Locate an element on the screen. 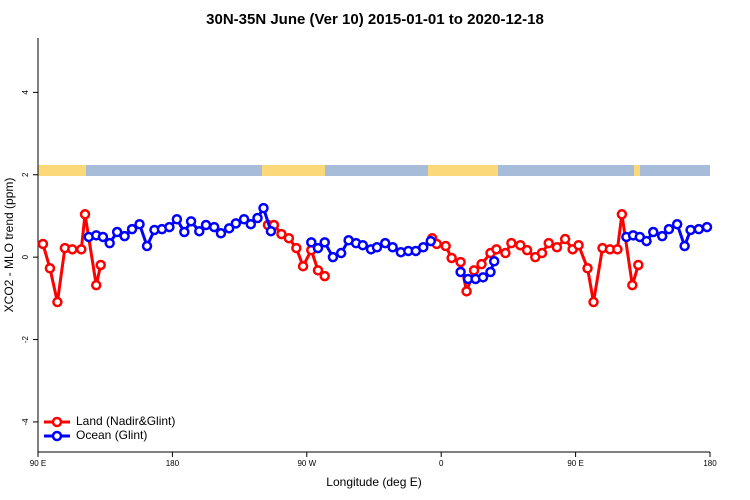  y-tick-label: 4 is located at coordinates (25, 92).